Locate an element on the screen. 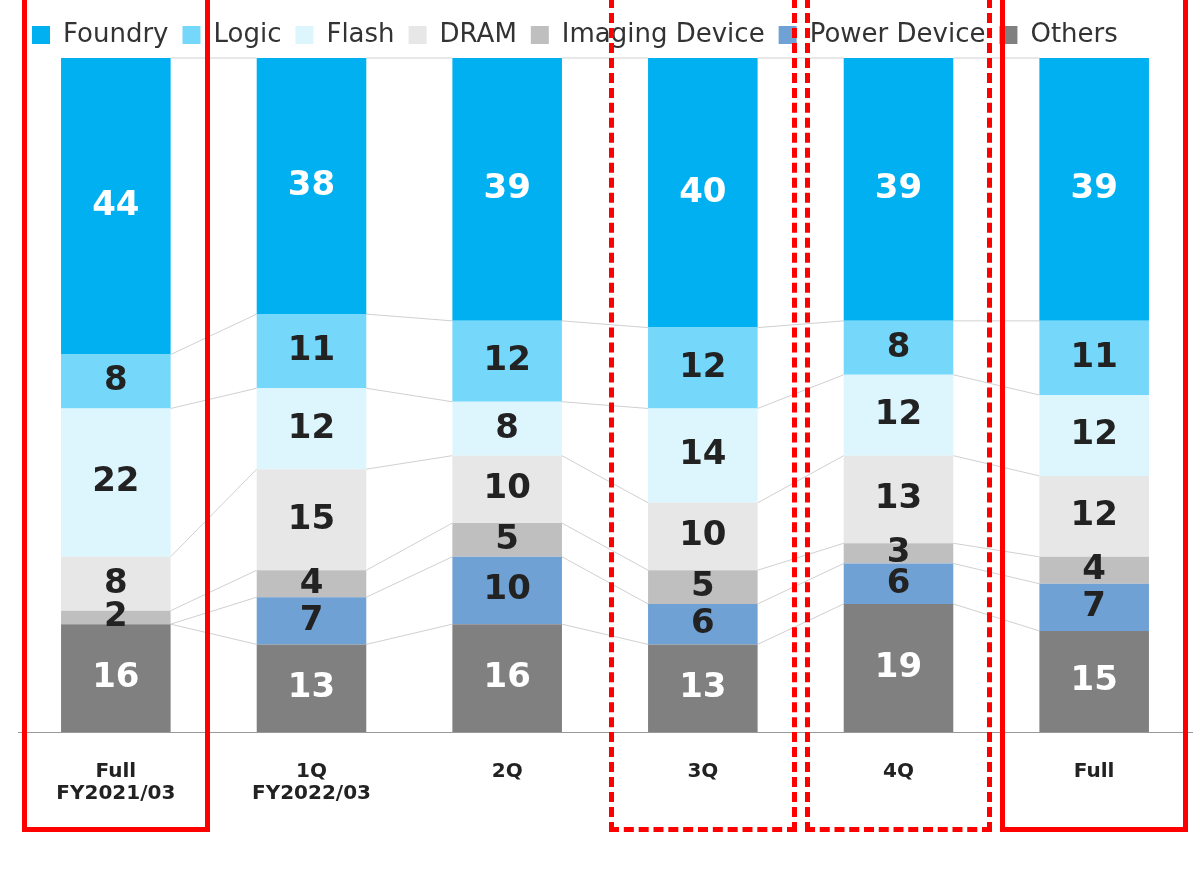 The height and width of the screenshot is (872, 1204). data-label: 40 is located at coordinates (703, 189).